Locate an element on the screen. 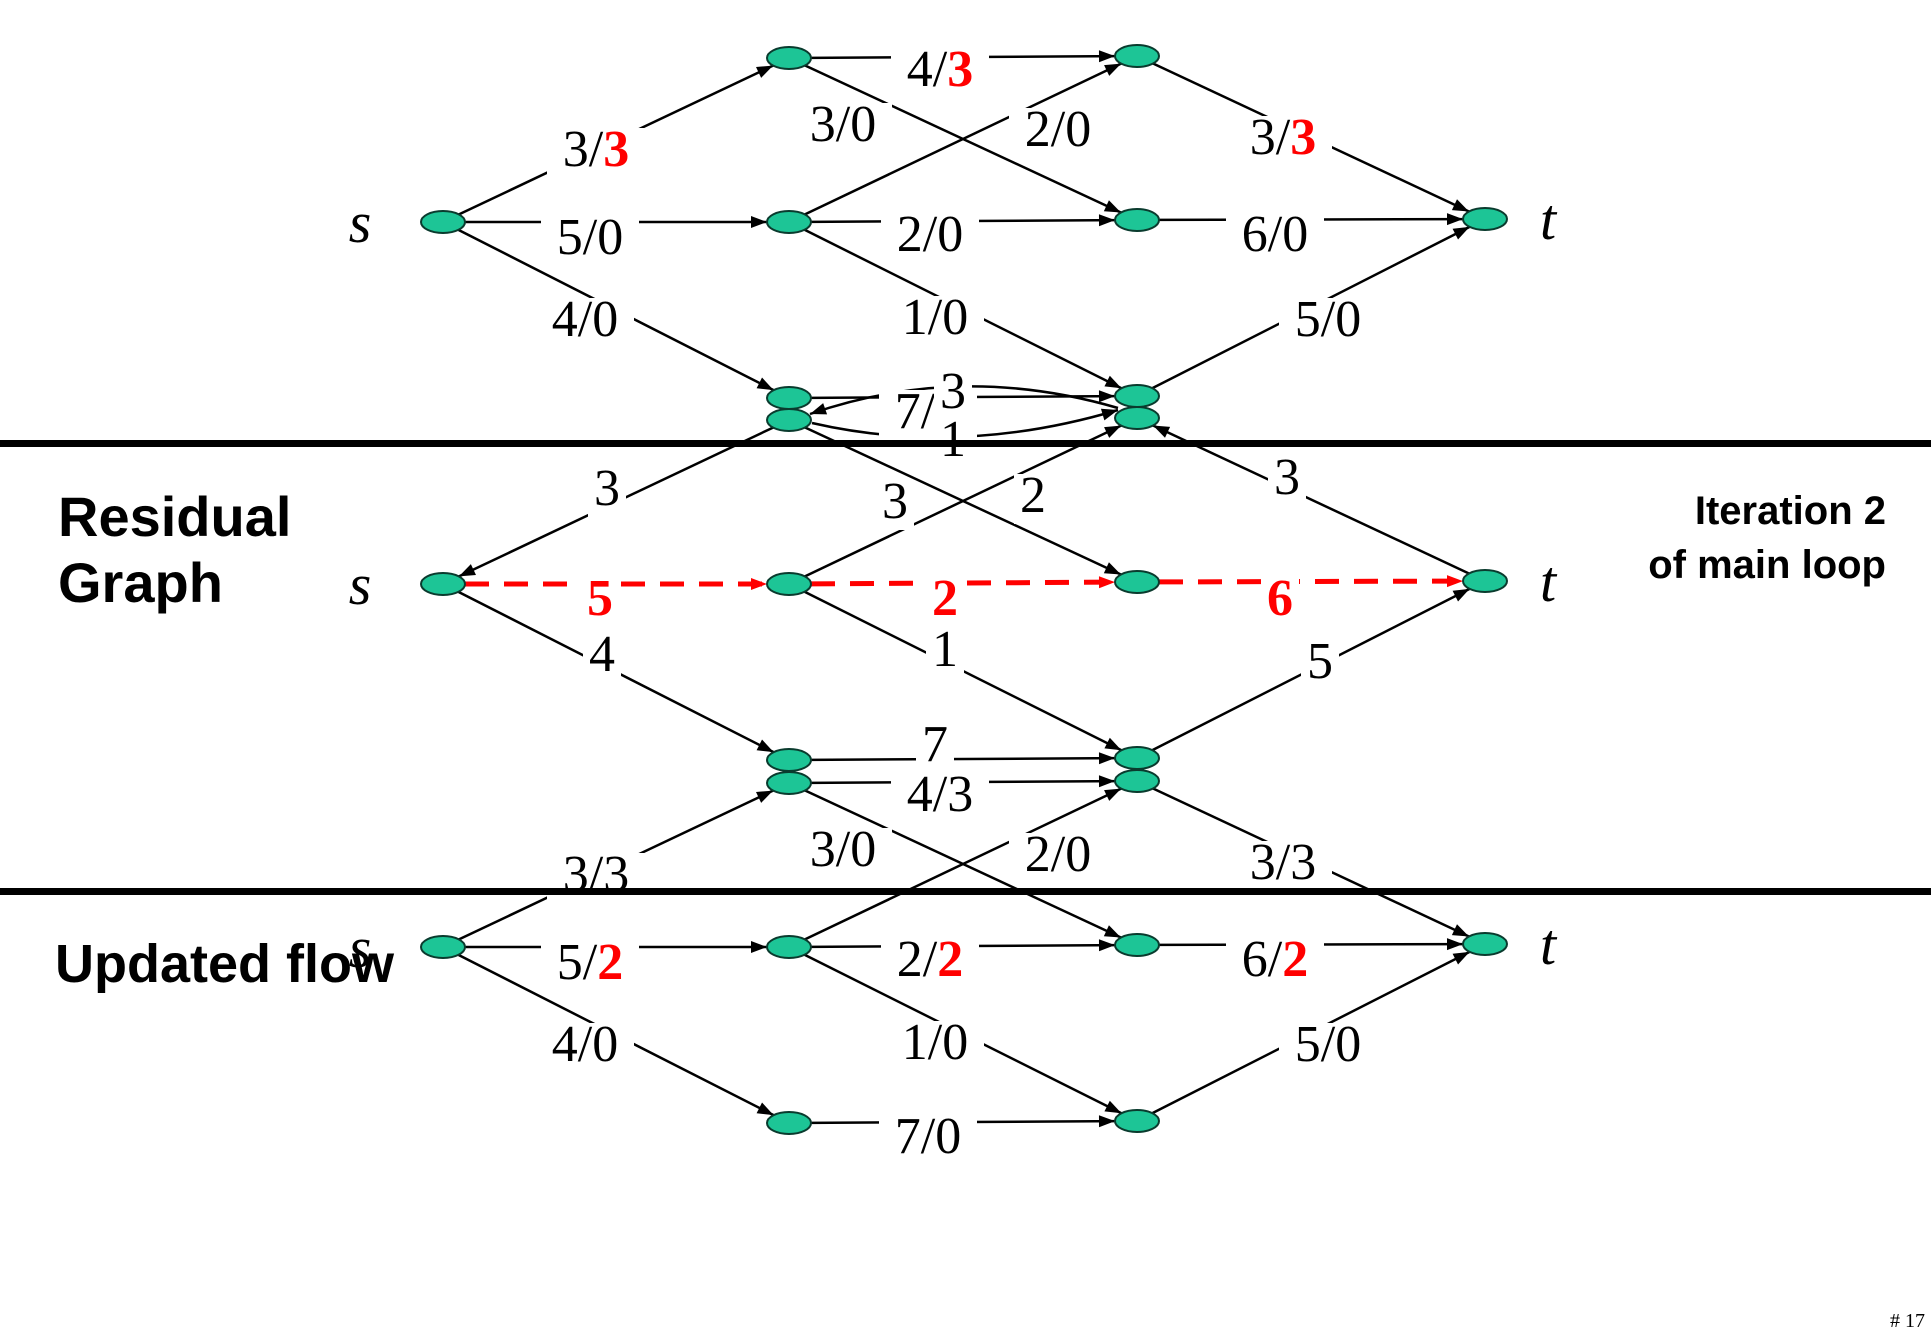 This screenshot has height=1335, width=1931. current-flow-edge-label-a2-b2: 2/0 is located at coordinates (930, 234).